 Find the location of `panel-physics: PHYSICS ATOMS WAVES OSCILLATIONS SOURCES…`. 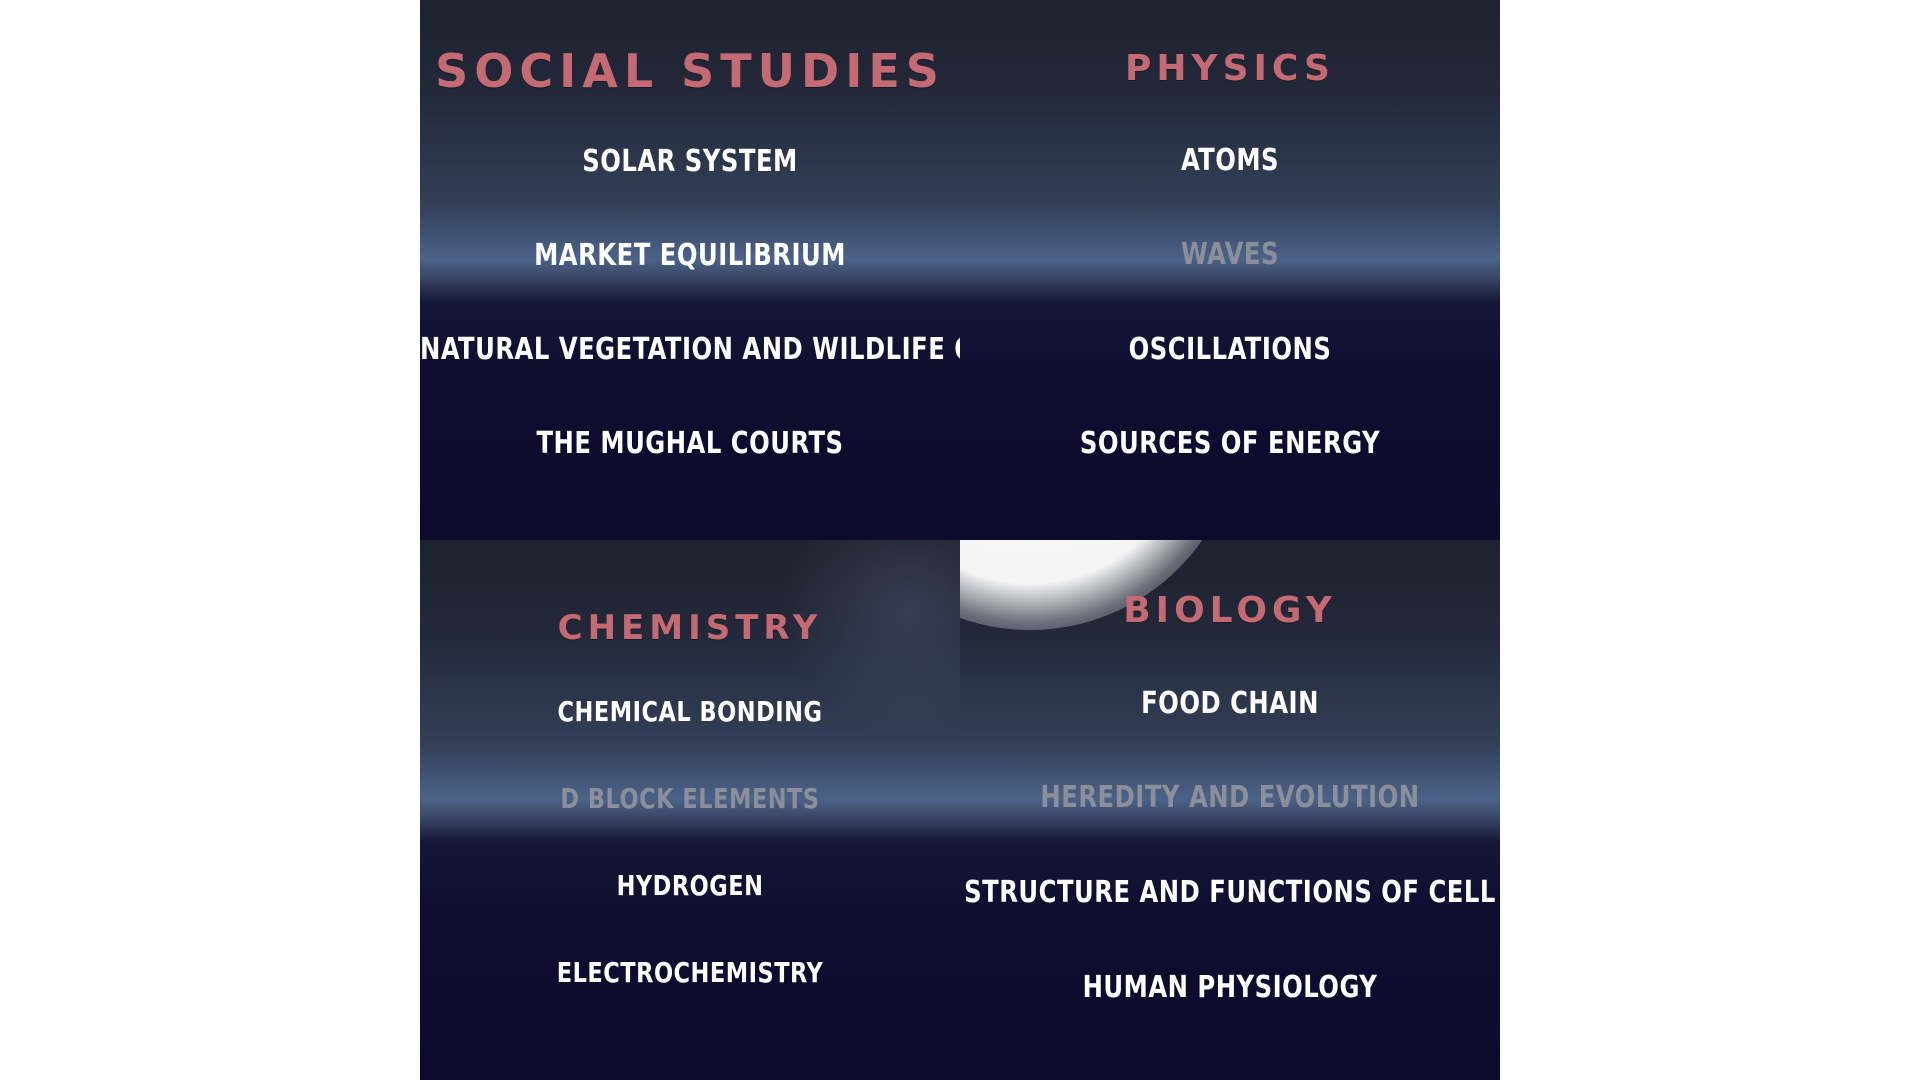

panel-physics: PHYSICS ATOMS WAVES OSCILLATIONS SOURCES… is located at coordinates (1230, 270).